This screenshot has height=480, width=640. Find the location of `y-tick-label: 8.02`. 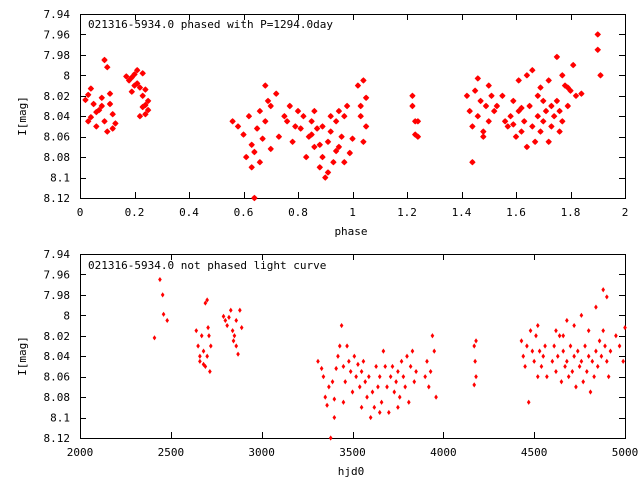

y-tick-label: 8.02 is located at coordinates (57, 336).